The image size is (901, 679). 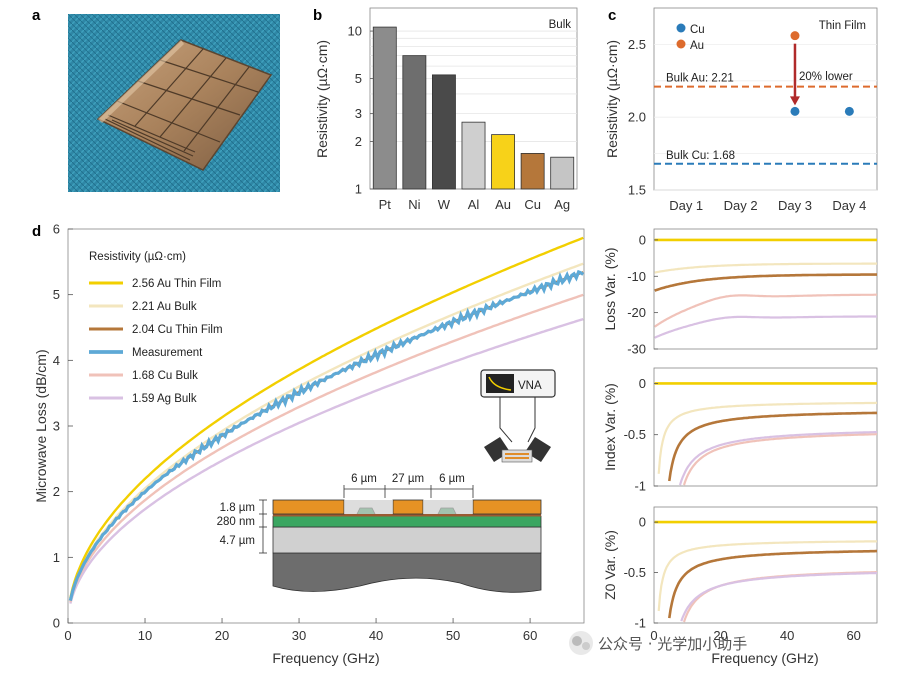 What do you see at coordinates (56, 623) in the screenshot?
I see `d-ytick-label: 0` at bounding box center [56, 623].